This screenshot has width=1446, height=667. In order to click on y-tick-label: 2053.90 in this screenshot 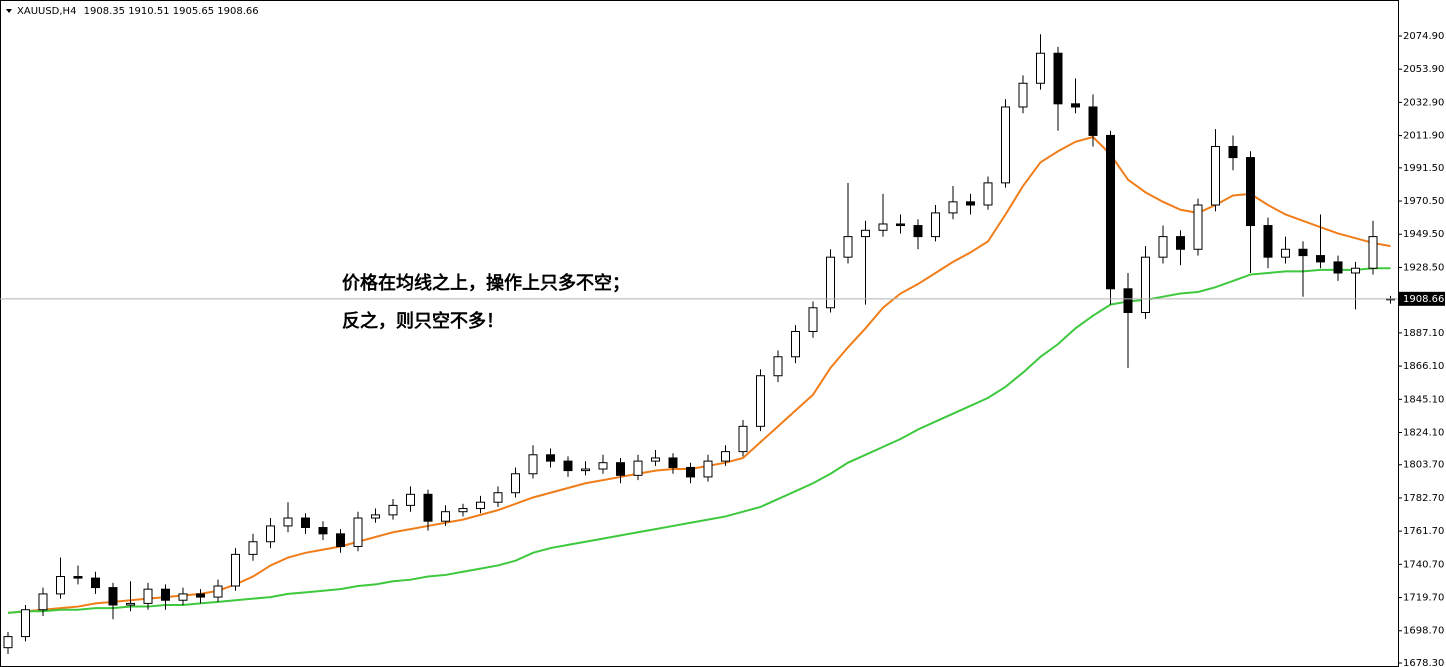, I will do `click(1423, 69)`.